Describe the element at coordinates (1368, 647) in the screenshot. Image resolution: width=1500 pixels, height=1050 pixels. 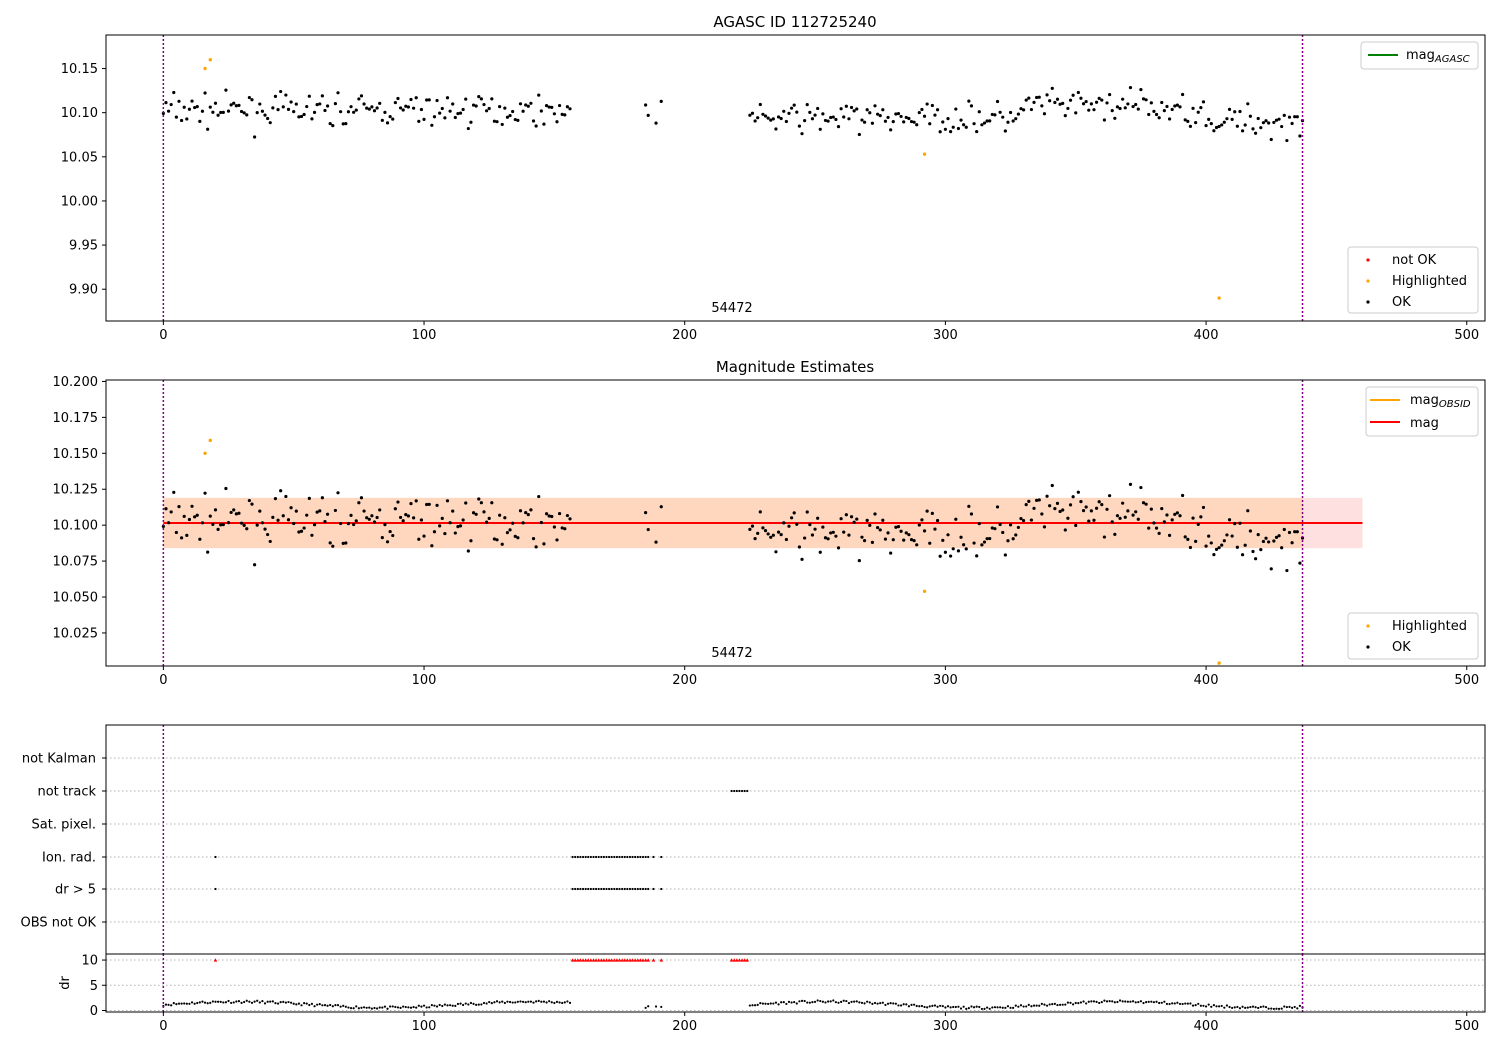
I see `legend-marker-ok` at that location.